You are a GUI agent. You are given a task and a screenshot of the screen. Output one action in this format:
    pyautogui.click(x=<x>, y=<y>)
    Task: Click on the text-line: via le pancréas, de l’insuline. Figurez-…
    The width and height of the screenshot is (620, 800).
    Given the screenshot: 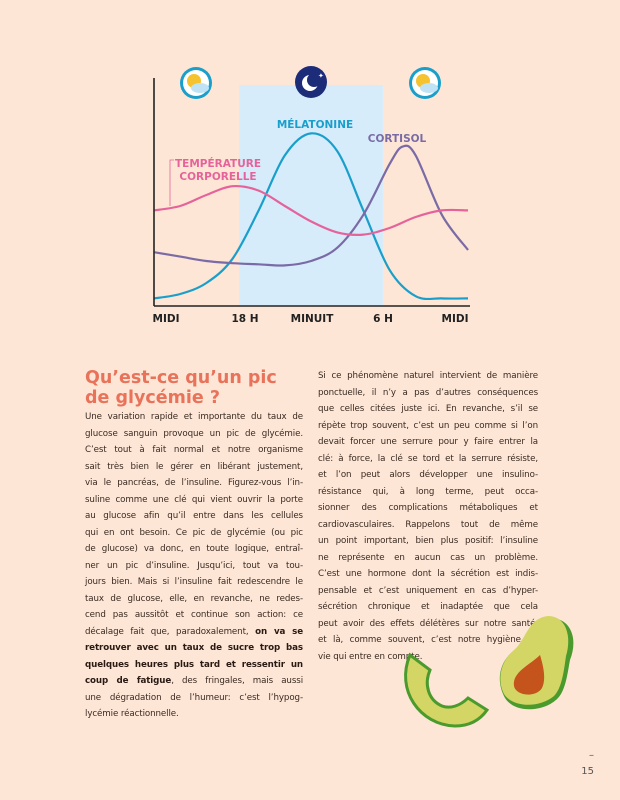 What is the action you would take?
    pyautogui.click(x=194, y=483)
    